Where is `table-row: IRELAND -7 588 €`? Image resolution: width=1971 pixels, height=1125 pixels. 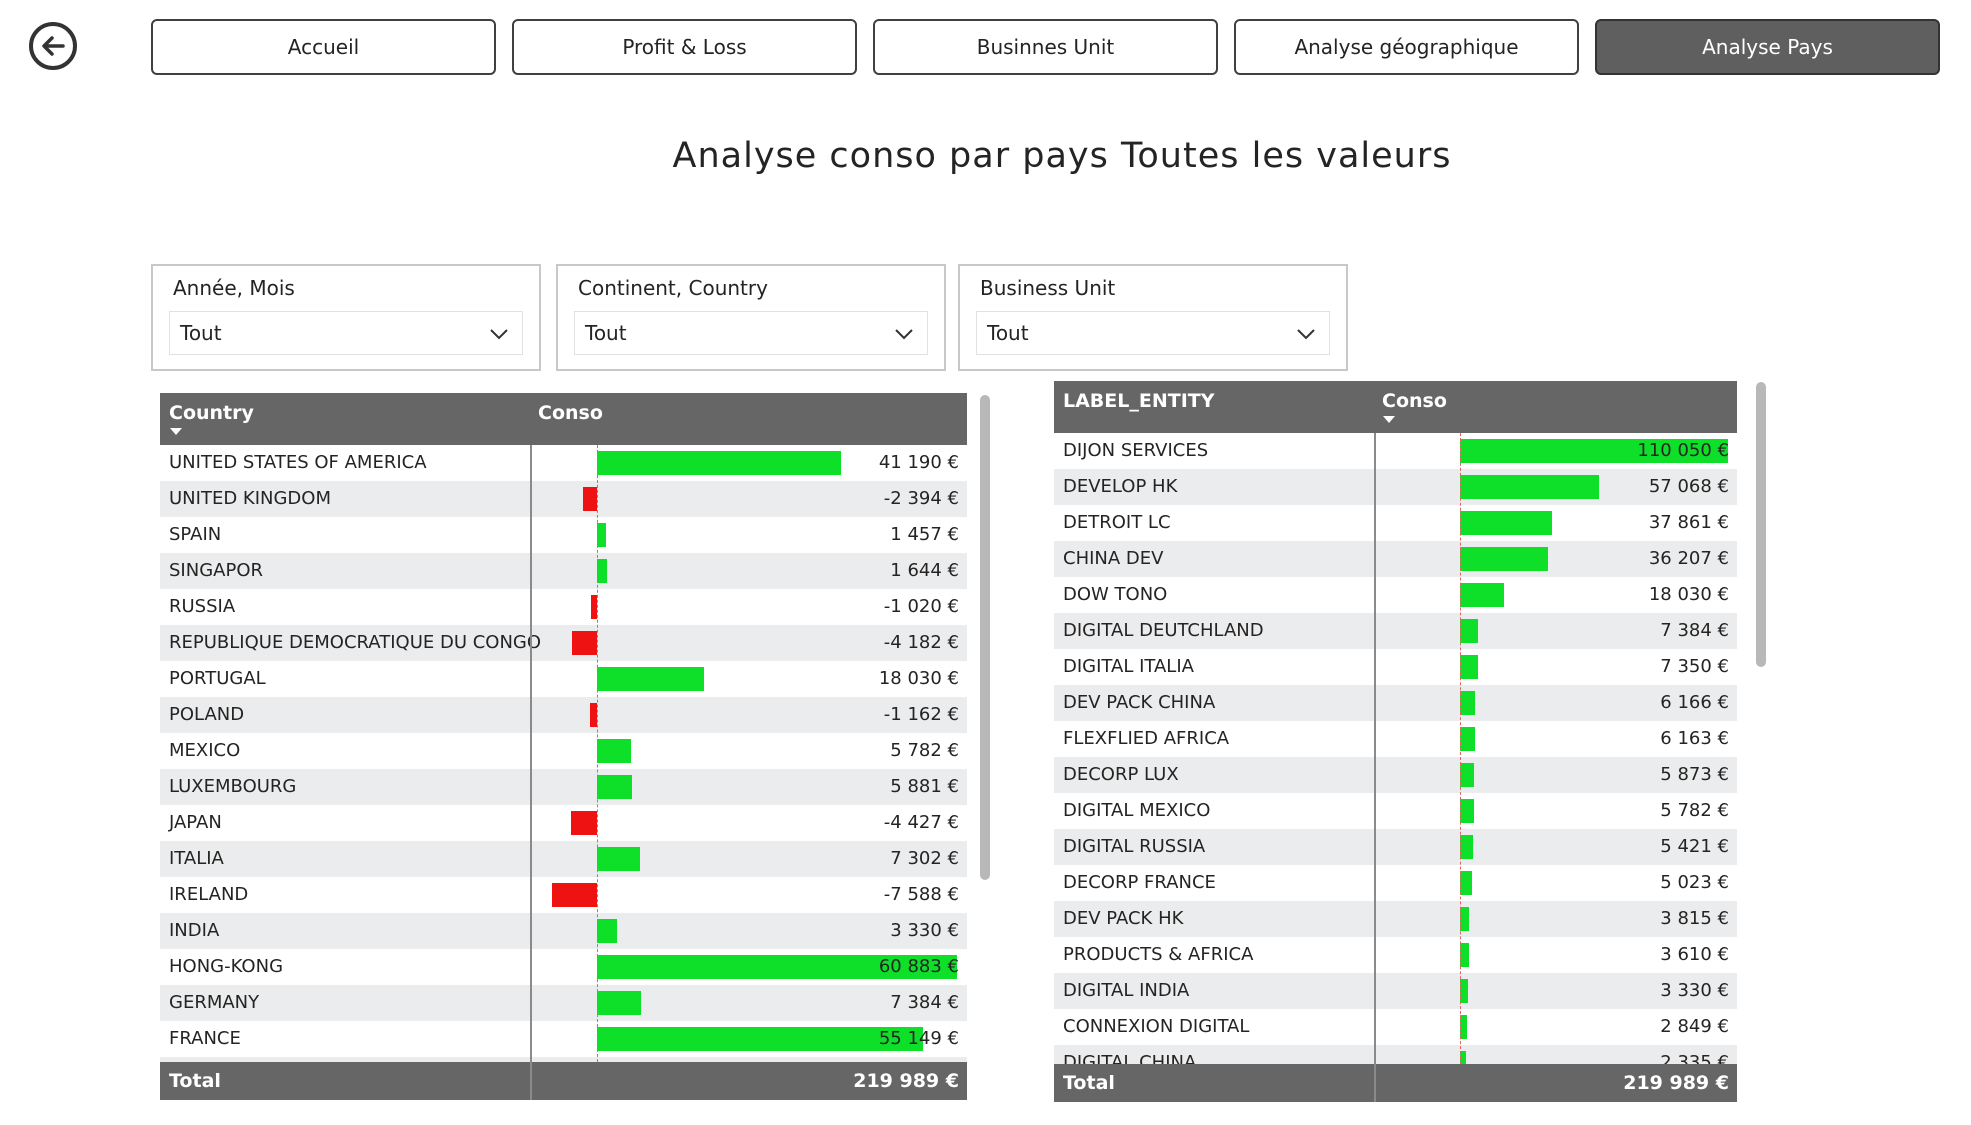
table-row: IRELAND -7 588 € is located at coordinates (563, 895).